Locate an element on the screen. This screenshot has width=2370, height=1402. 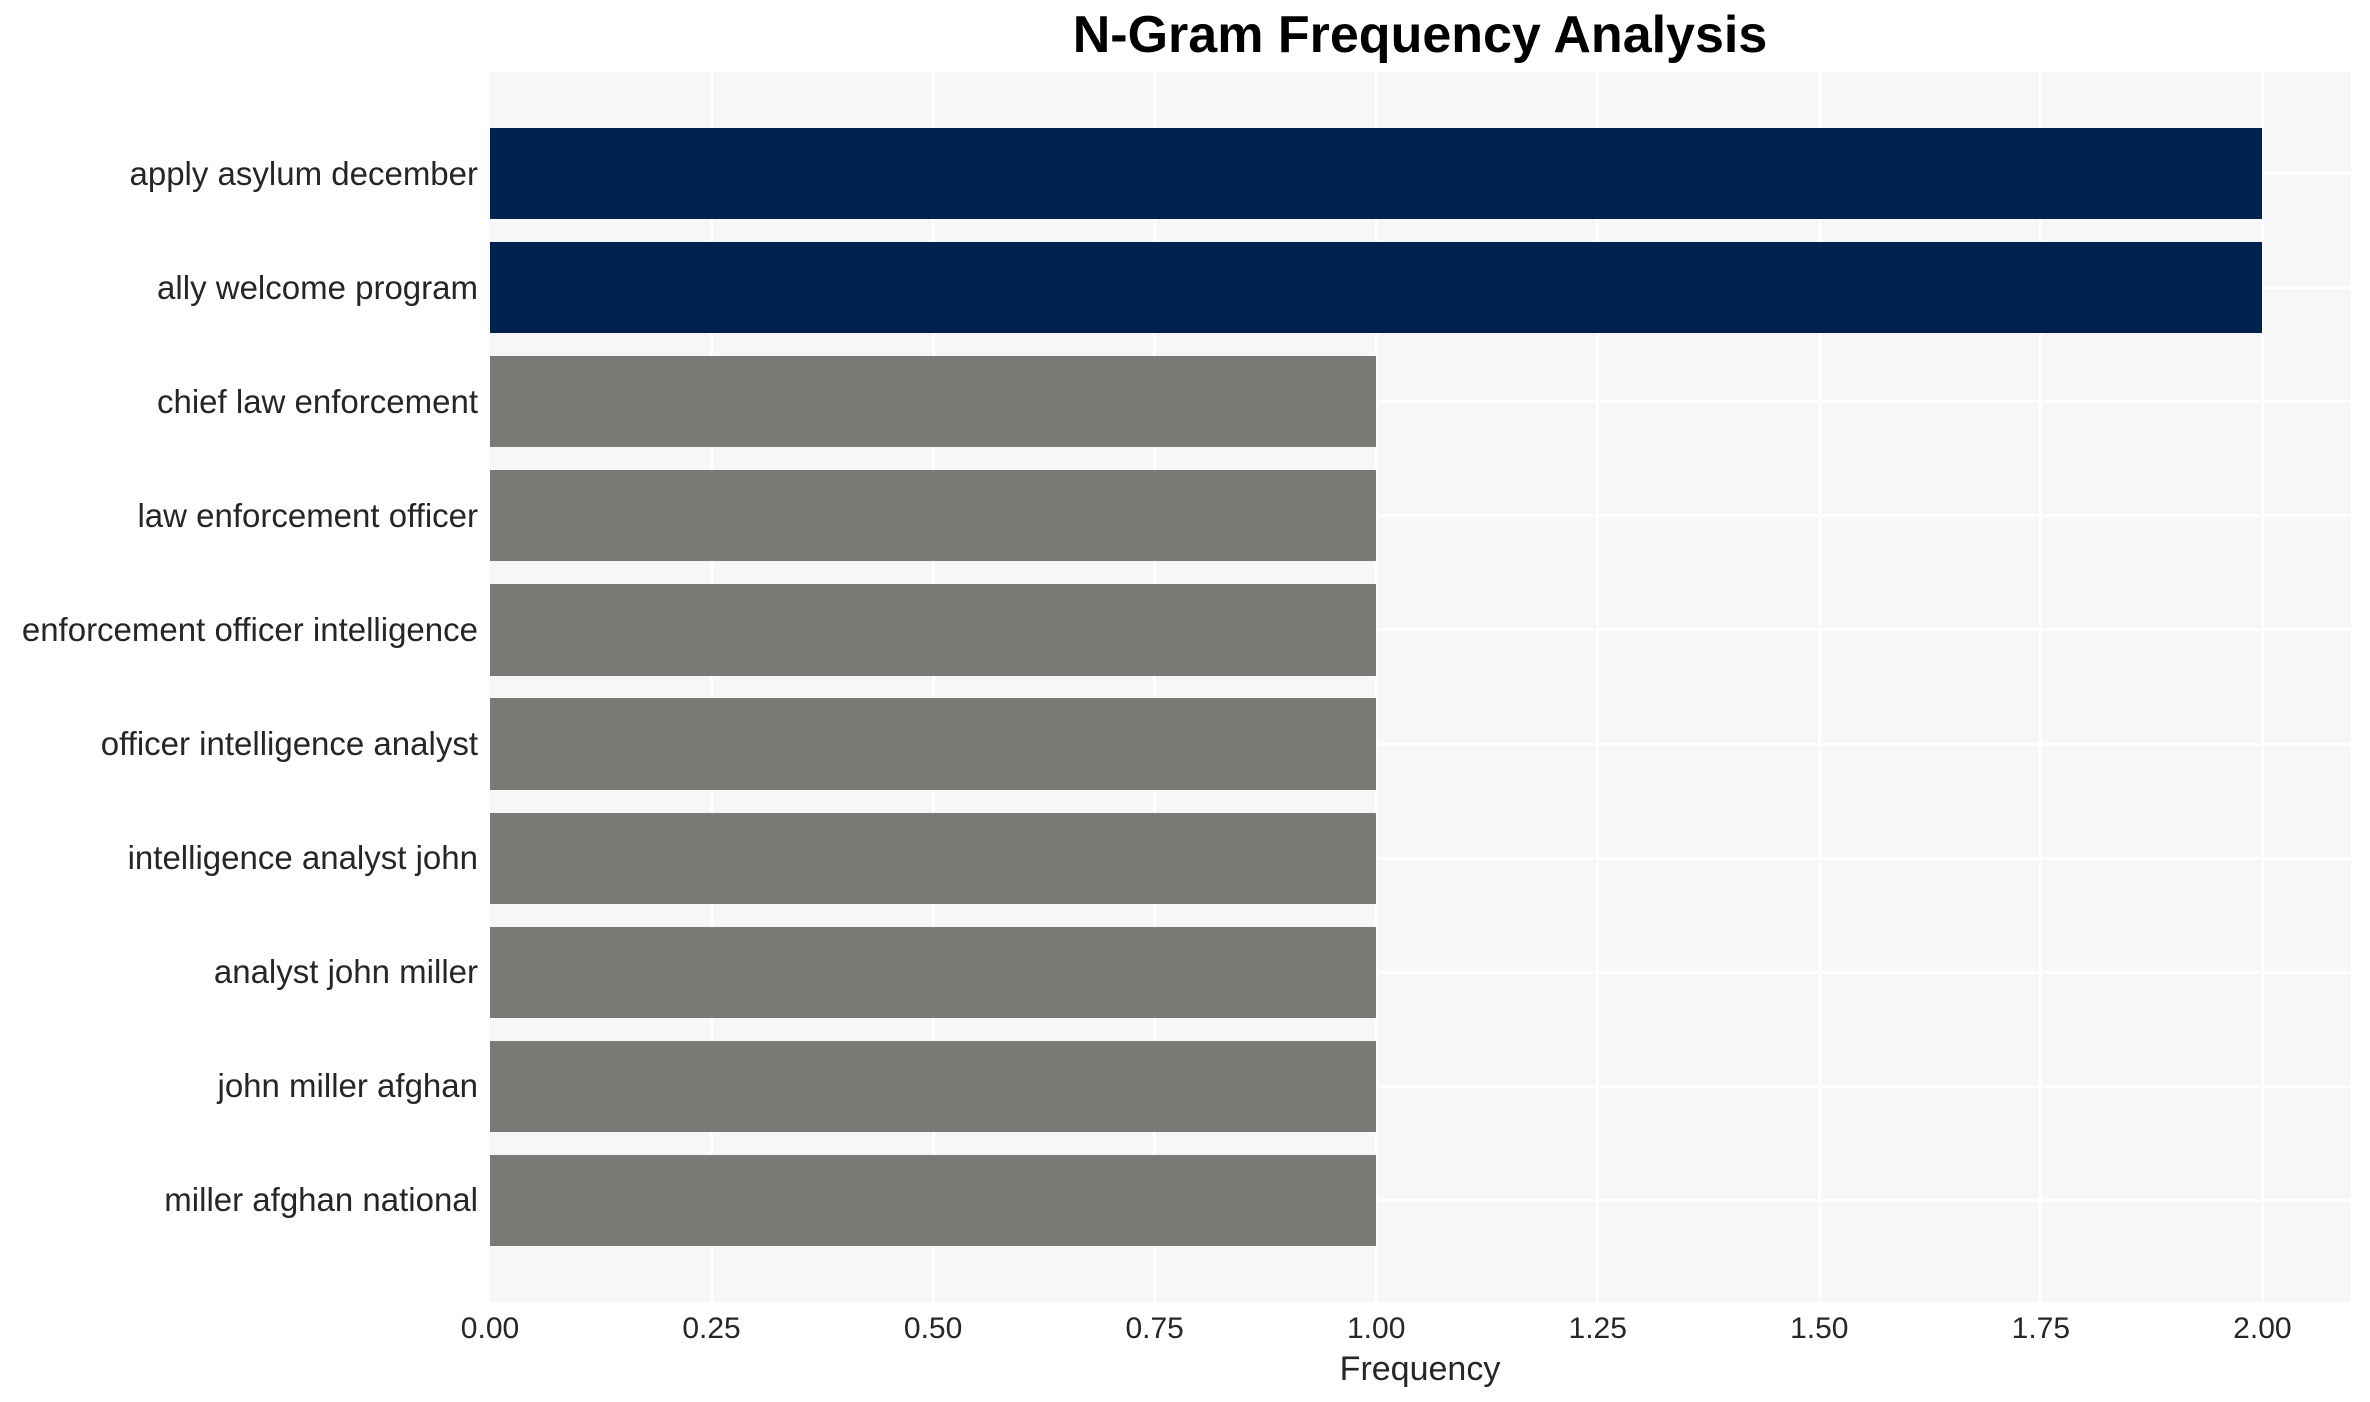
x-tick-label-1.00: 1.00 is located at coordinates (1376, 1328).